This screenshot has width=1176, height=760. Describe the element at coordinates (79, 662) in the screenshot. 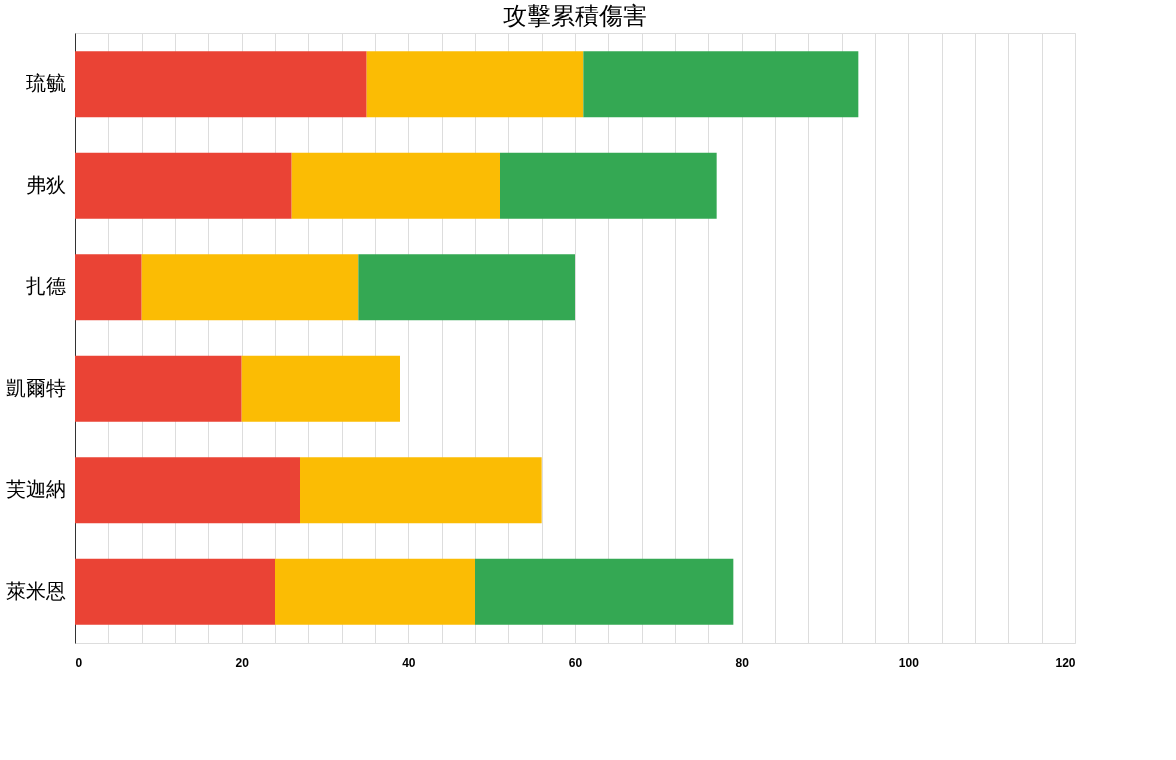

I see `x-tick-label: 0` at that location.